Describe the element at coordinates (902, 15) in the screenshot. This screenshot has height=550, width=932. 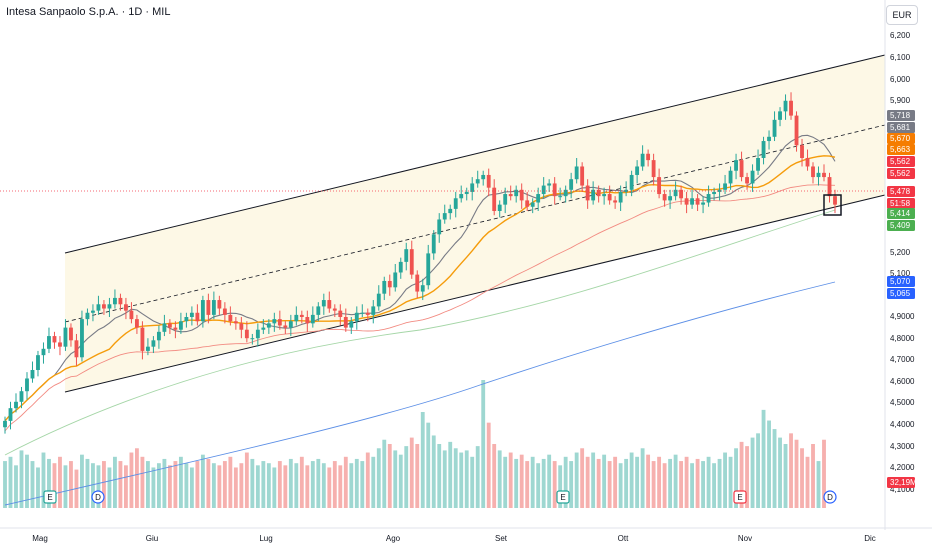
I see `currency-selector: EUR` at that location.